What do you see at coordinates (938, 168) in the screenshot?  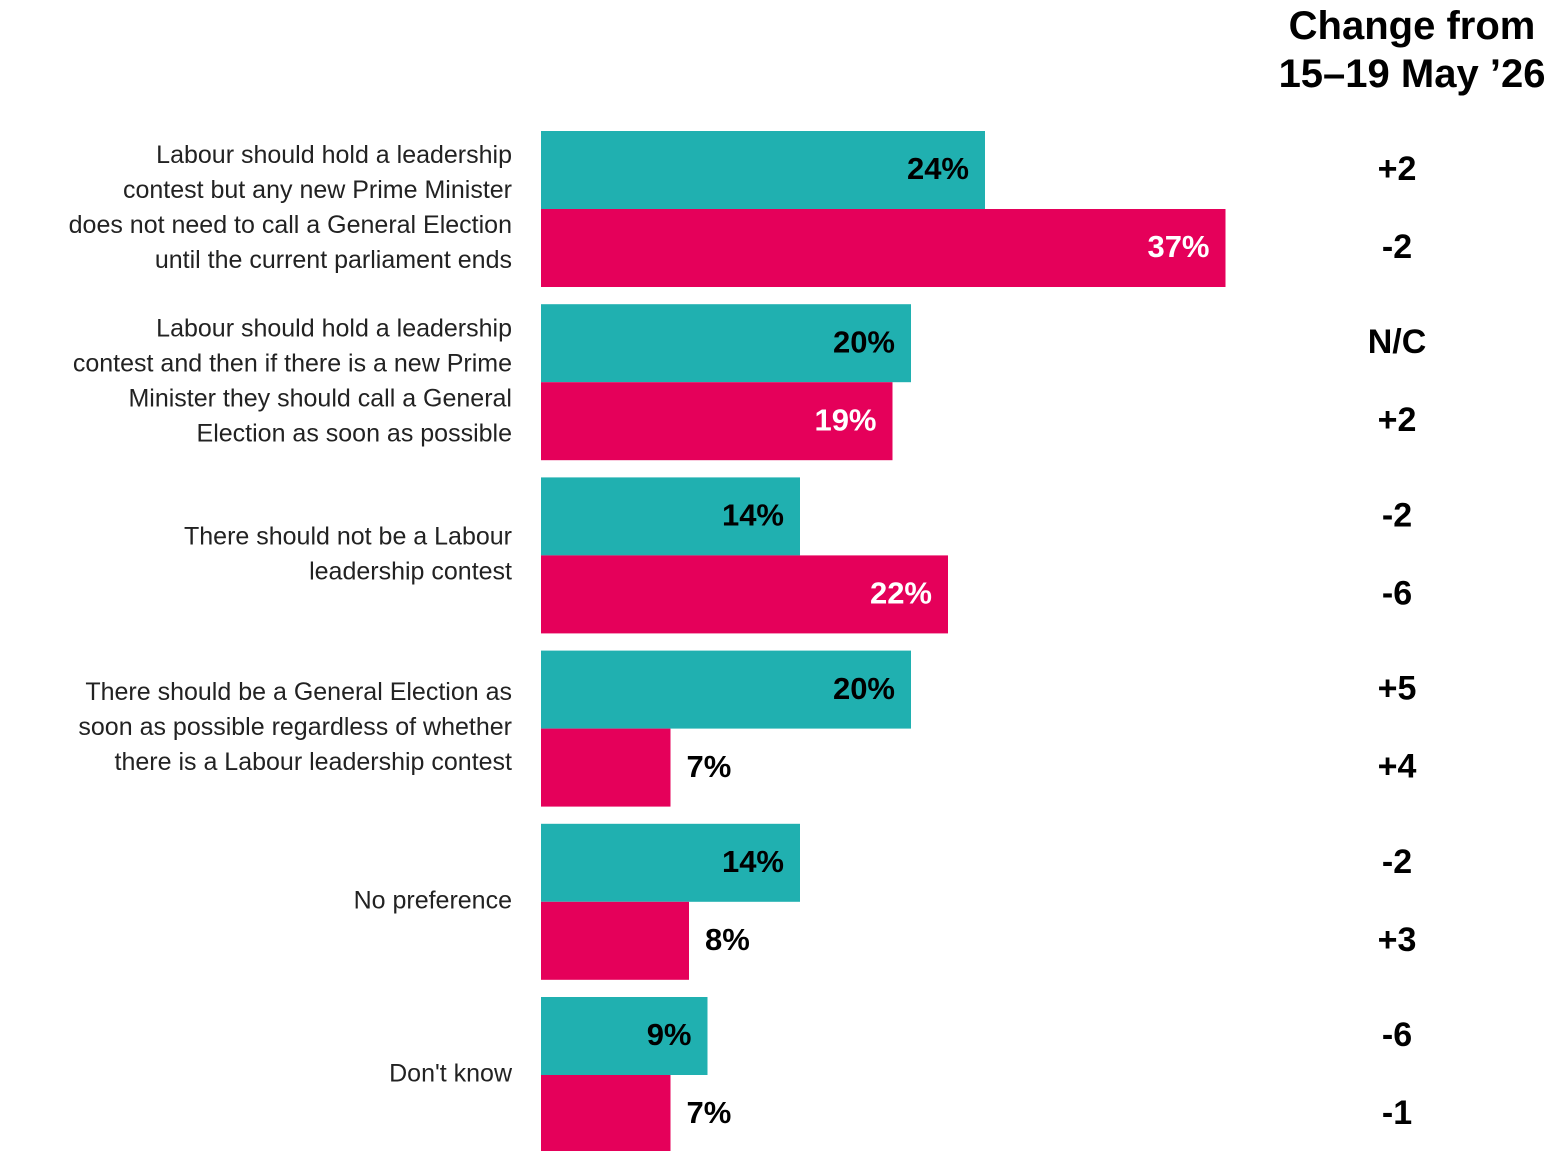 I see `bar-value-label: 24%` at bounding box center [938, 168].